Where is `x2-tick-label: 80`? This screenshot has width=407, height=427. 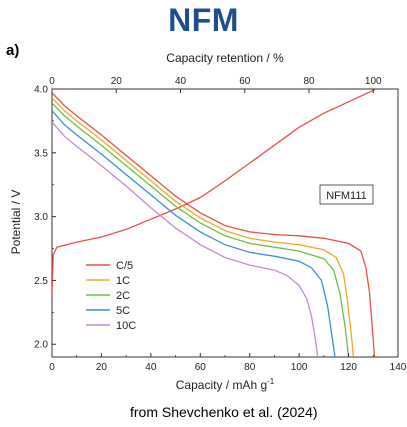 x2-tick-label: 80 is located at coordinates (309, 81).